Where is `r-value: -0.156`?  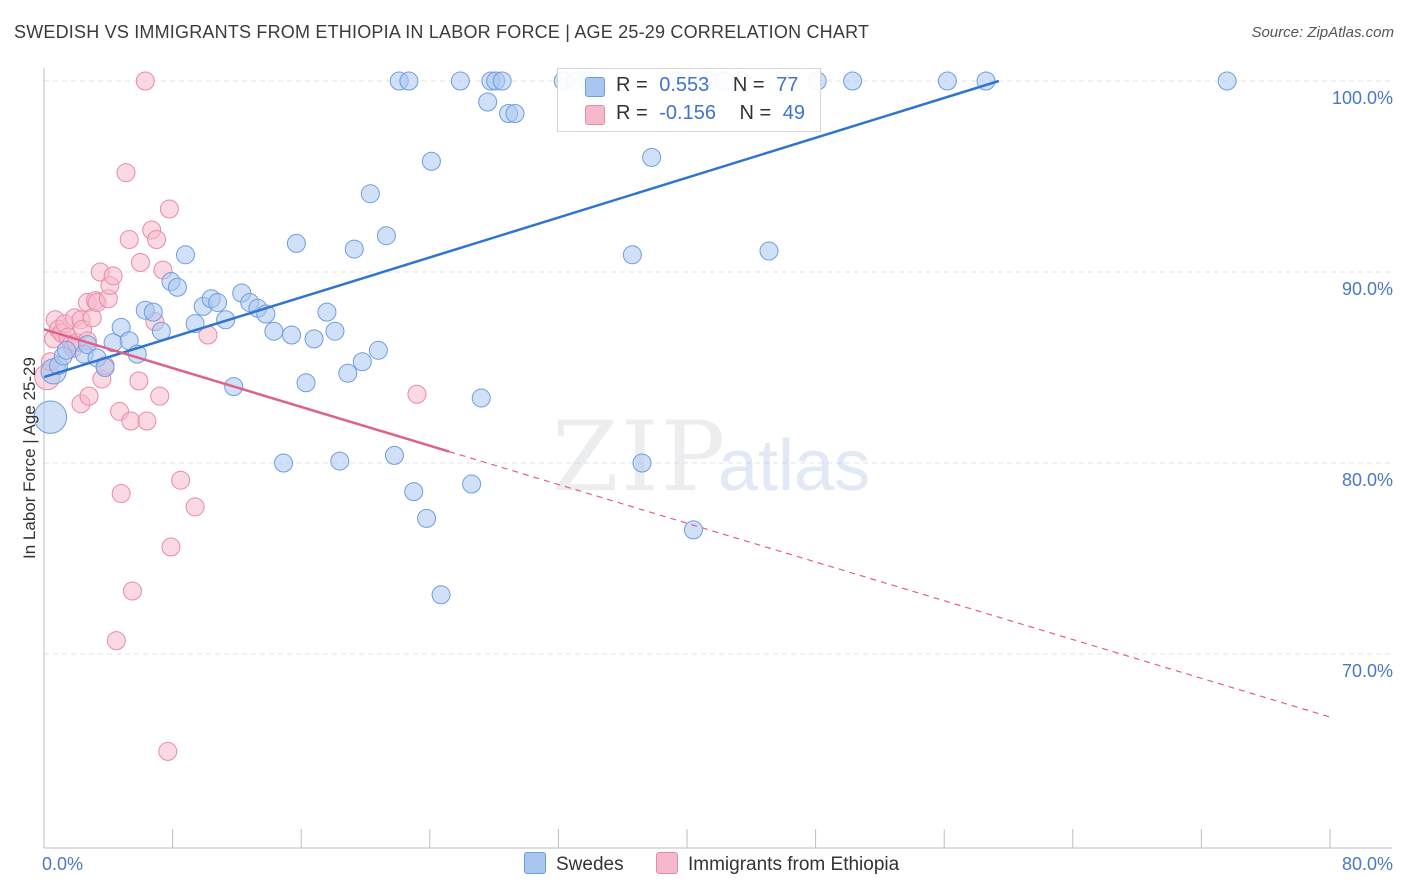 r-value: -0.156 is located at coordinates (687, 113).